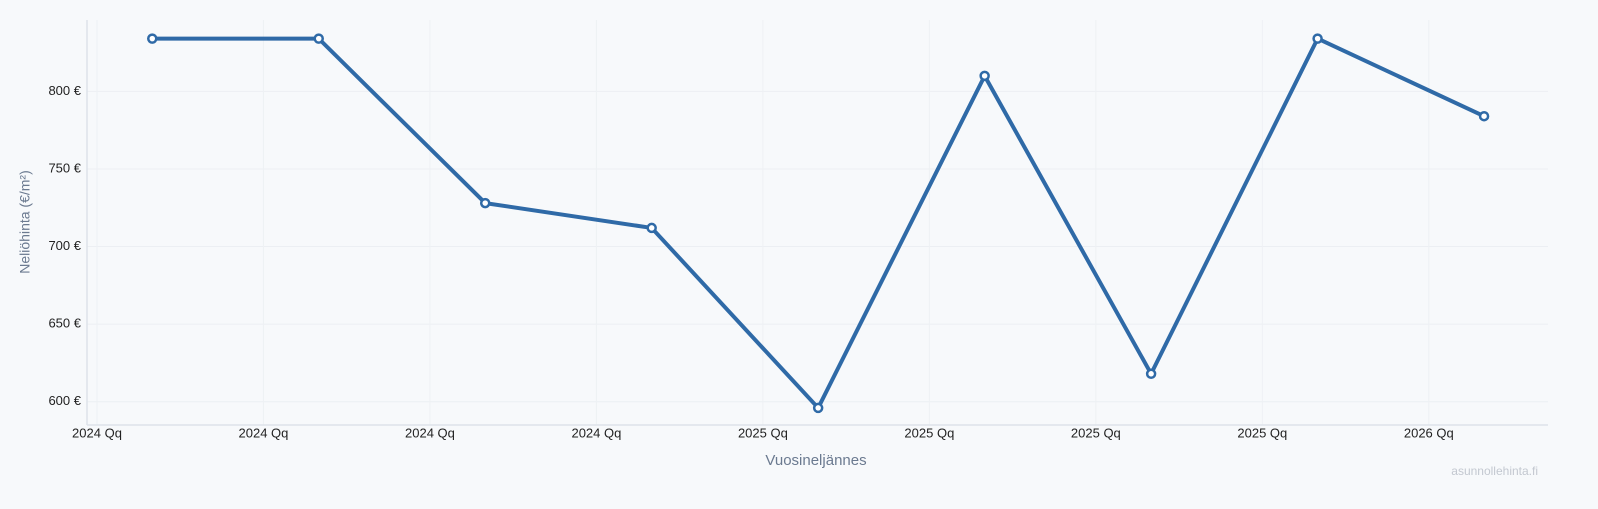 Image resolution: width=1598 pixels, height=509 pixels. What do you see at coordinates (1494, 471) in the screenshot?
I see `watermark: asunnollehinta.fi` at bounding box center [1494, 471].